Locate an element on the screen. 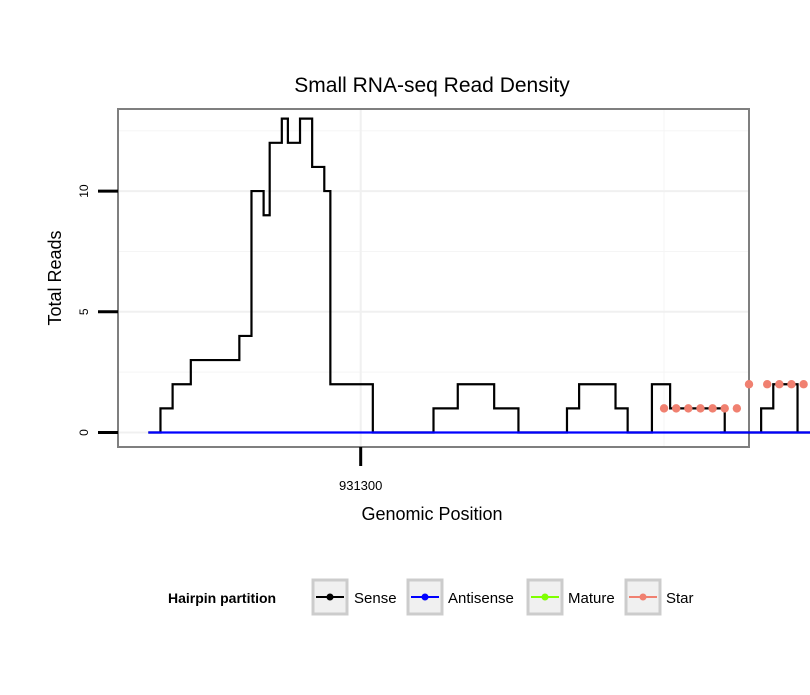 Image resolution: width=810 pixels, height=695 pixels. x-tick-label: 931300 is located at coordinates (360, 485).